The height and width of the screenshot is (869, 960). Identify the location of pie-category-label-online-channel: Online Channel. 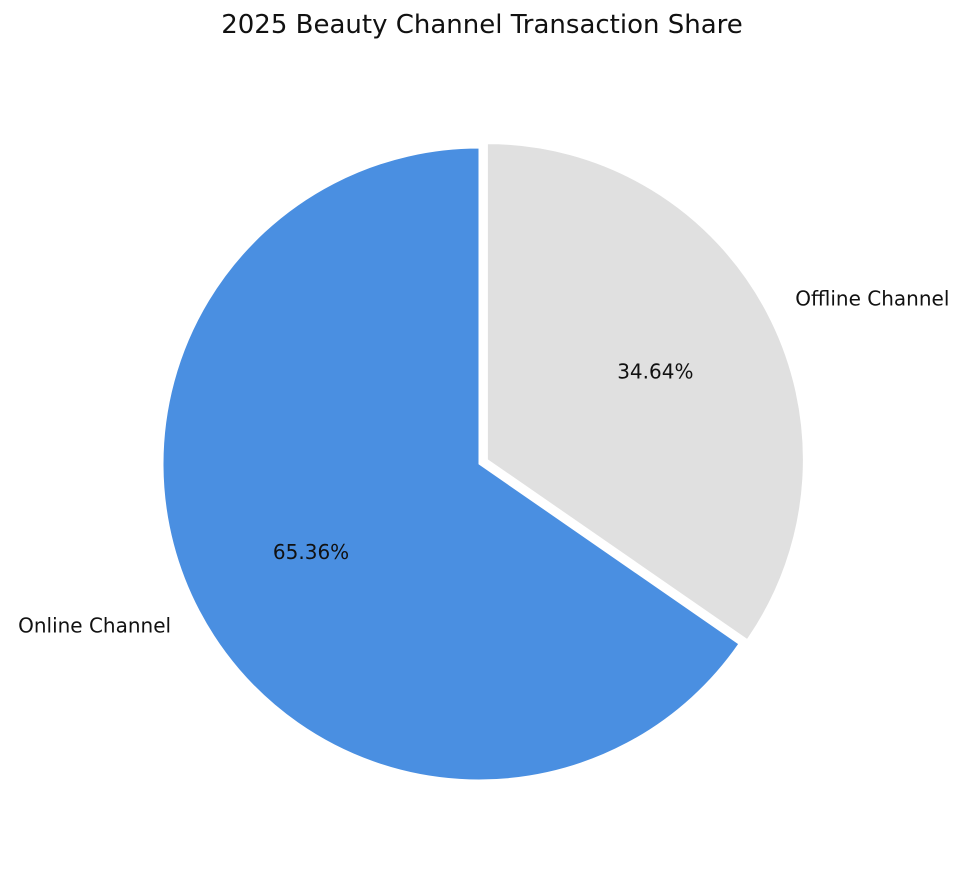
(94, 625).